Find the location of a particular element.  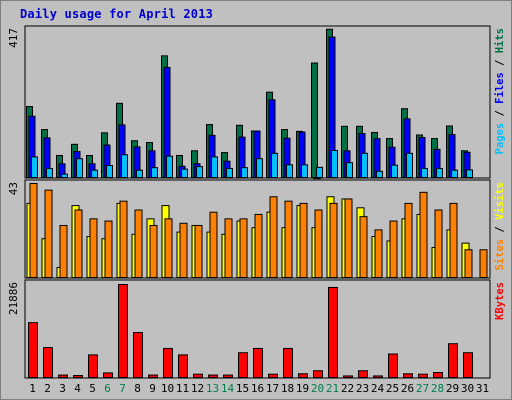

x-tick-label-6: 6 is located at coordinates (107, 388).